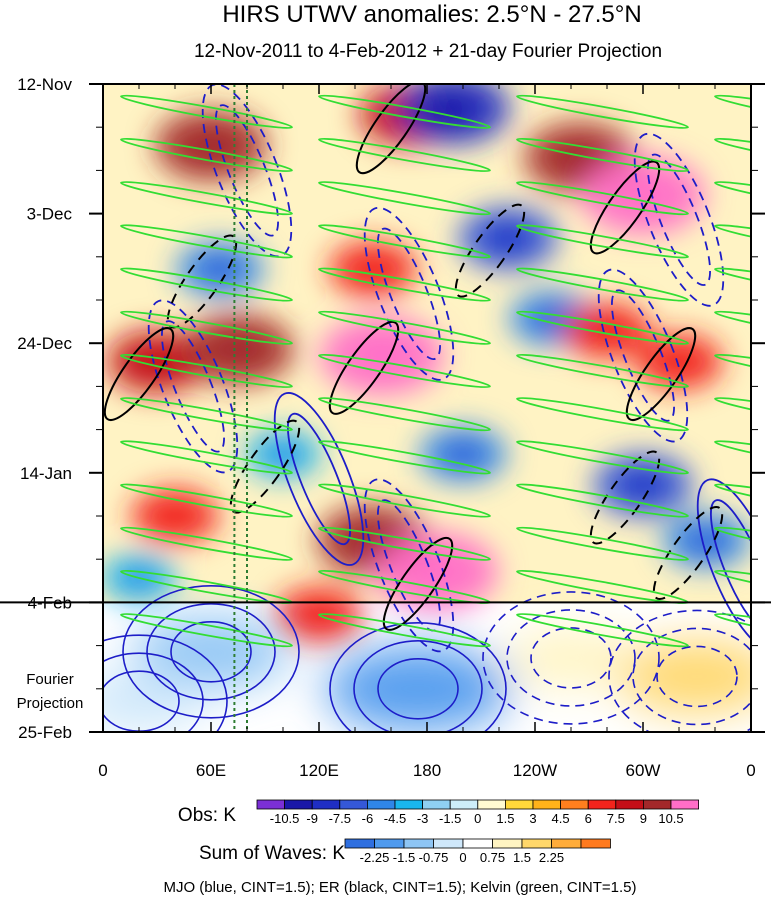 This screenshot has height=899, width=771. I want to click on forecast-blob, so click(418, 688).